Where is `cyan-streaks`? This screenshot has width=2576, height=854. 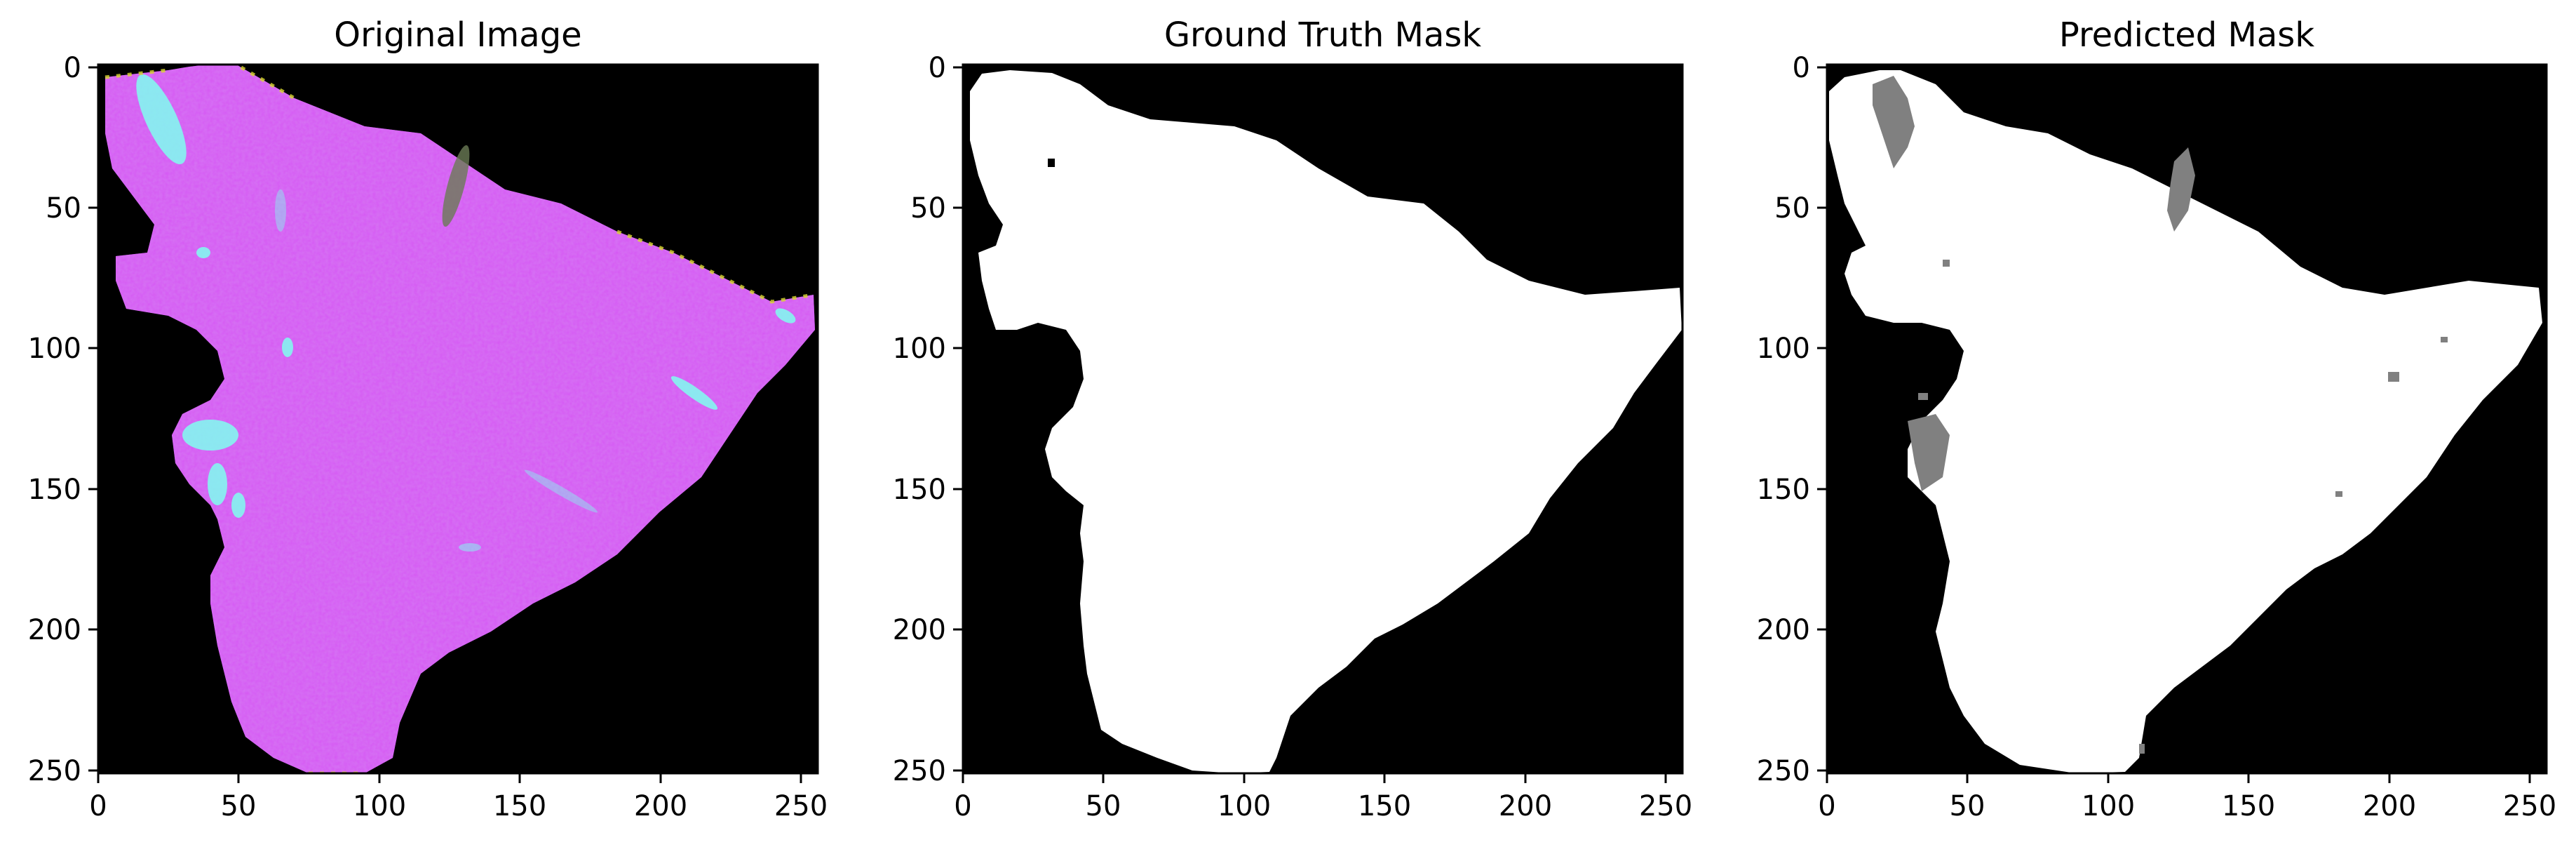 cyan-streaks is located at coordinates (466, 313).